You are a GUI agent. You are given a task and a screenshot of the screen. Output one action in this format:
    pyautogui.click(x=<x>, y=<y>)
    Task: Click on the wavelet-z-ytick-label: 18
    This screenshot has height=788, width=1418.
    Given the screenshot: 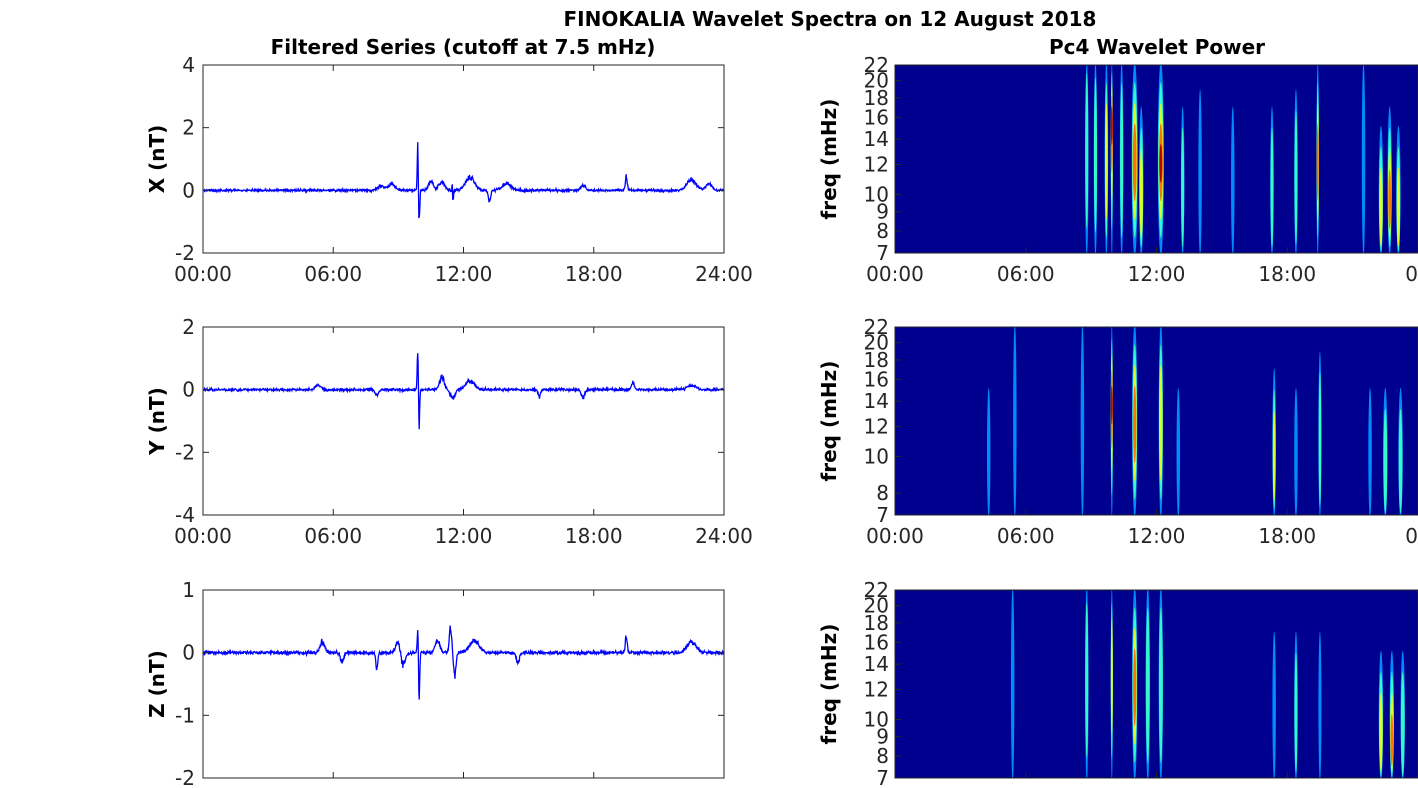 What is the action you would take?
    pyautogui.click(x=876, y=623)
    